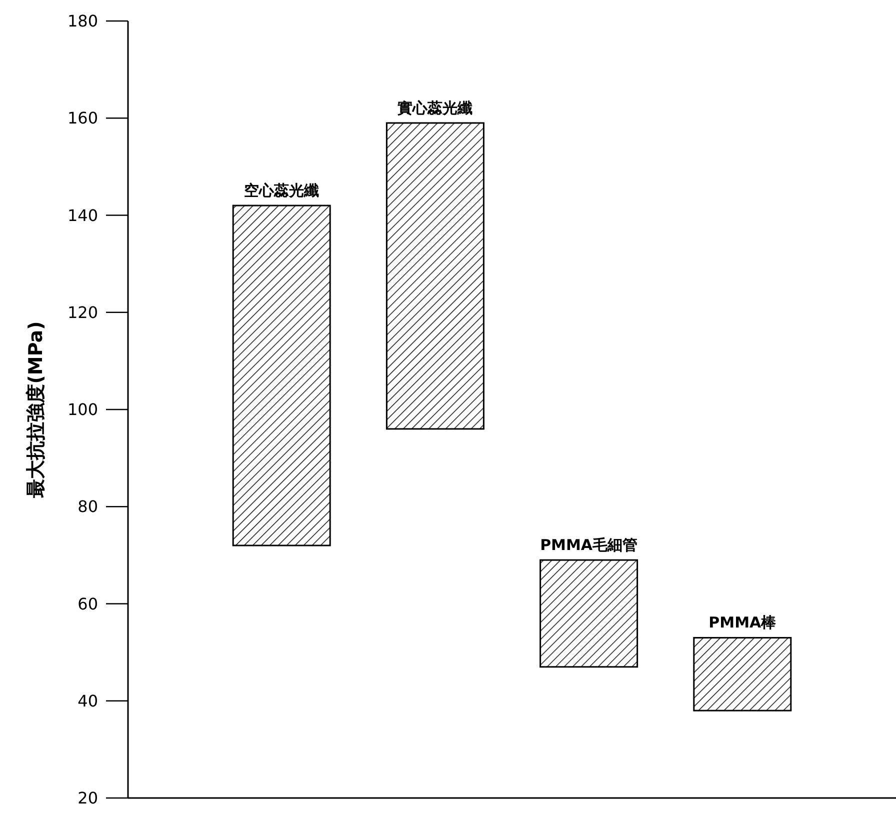 This screenshot has width=896, height=815. I want to click on y-tick-label: 120, so click(82, 312).